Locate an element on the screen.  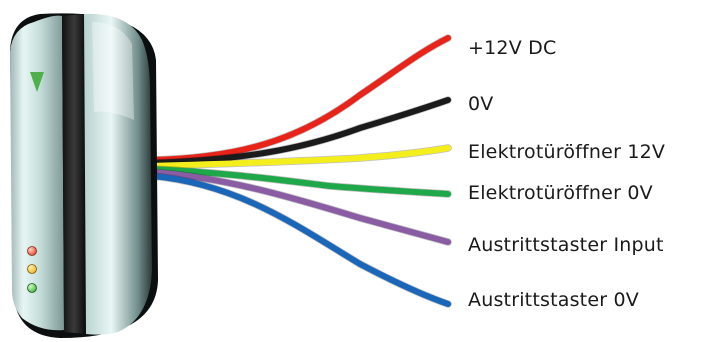
wire-black-0v is located at coordinates (299, 131).